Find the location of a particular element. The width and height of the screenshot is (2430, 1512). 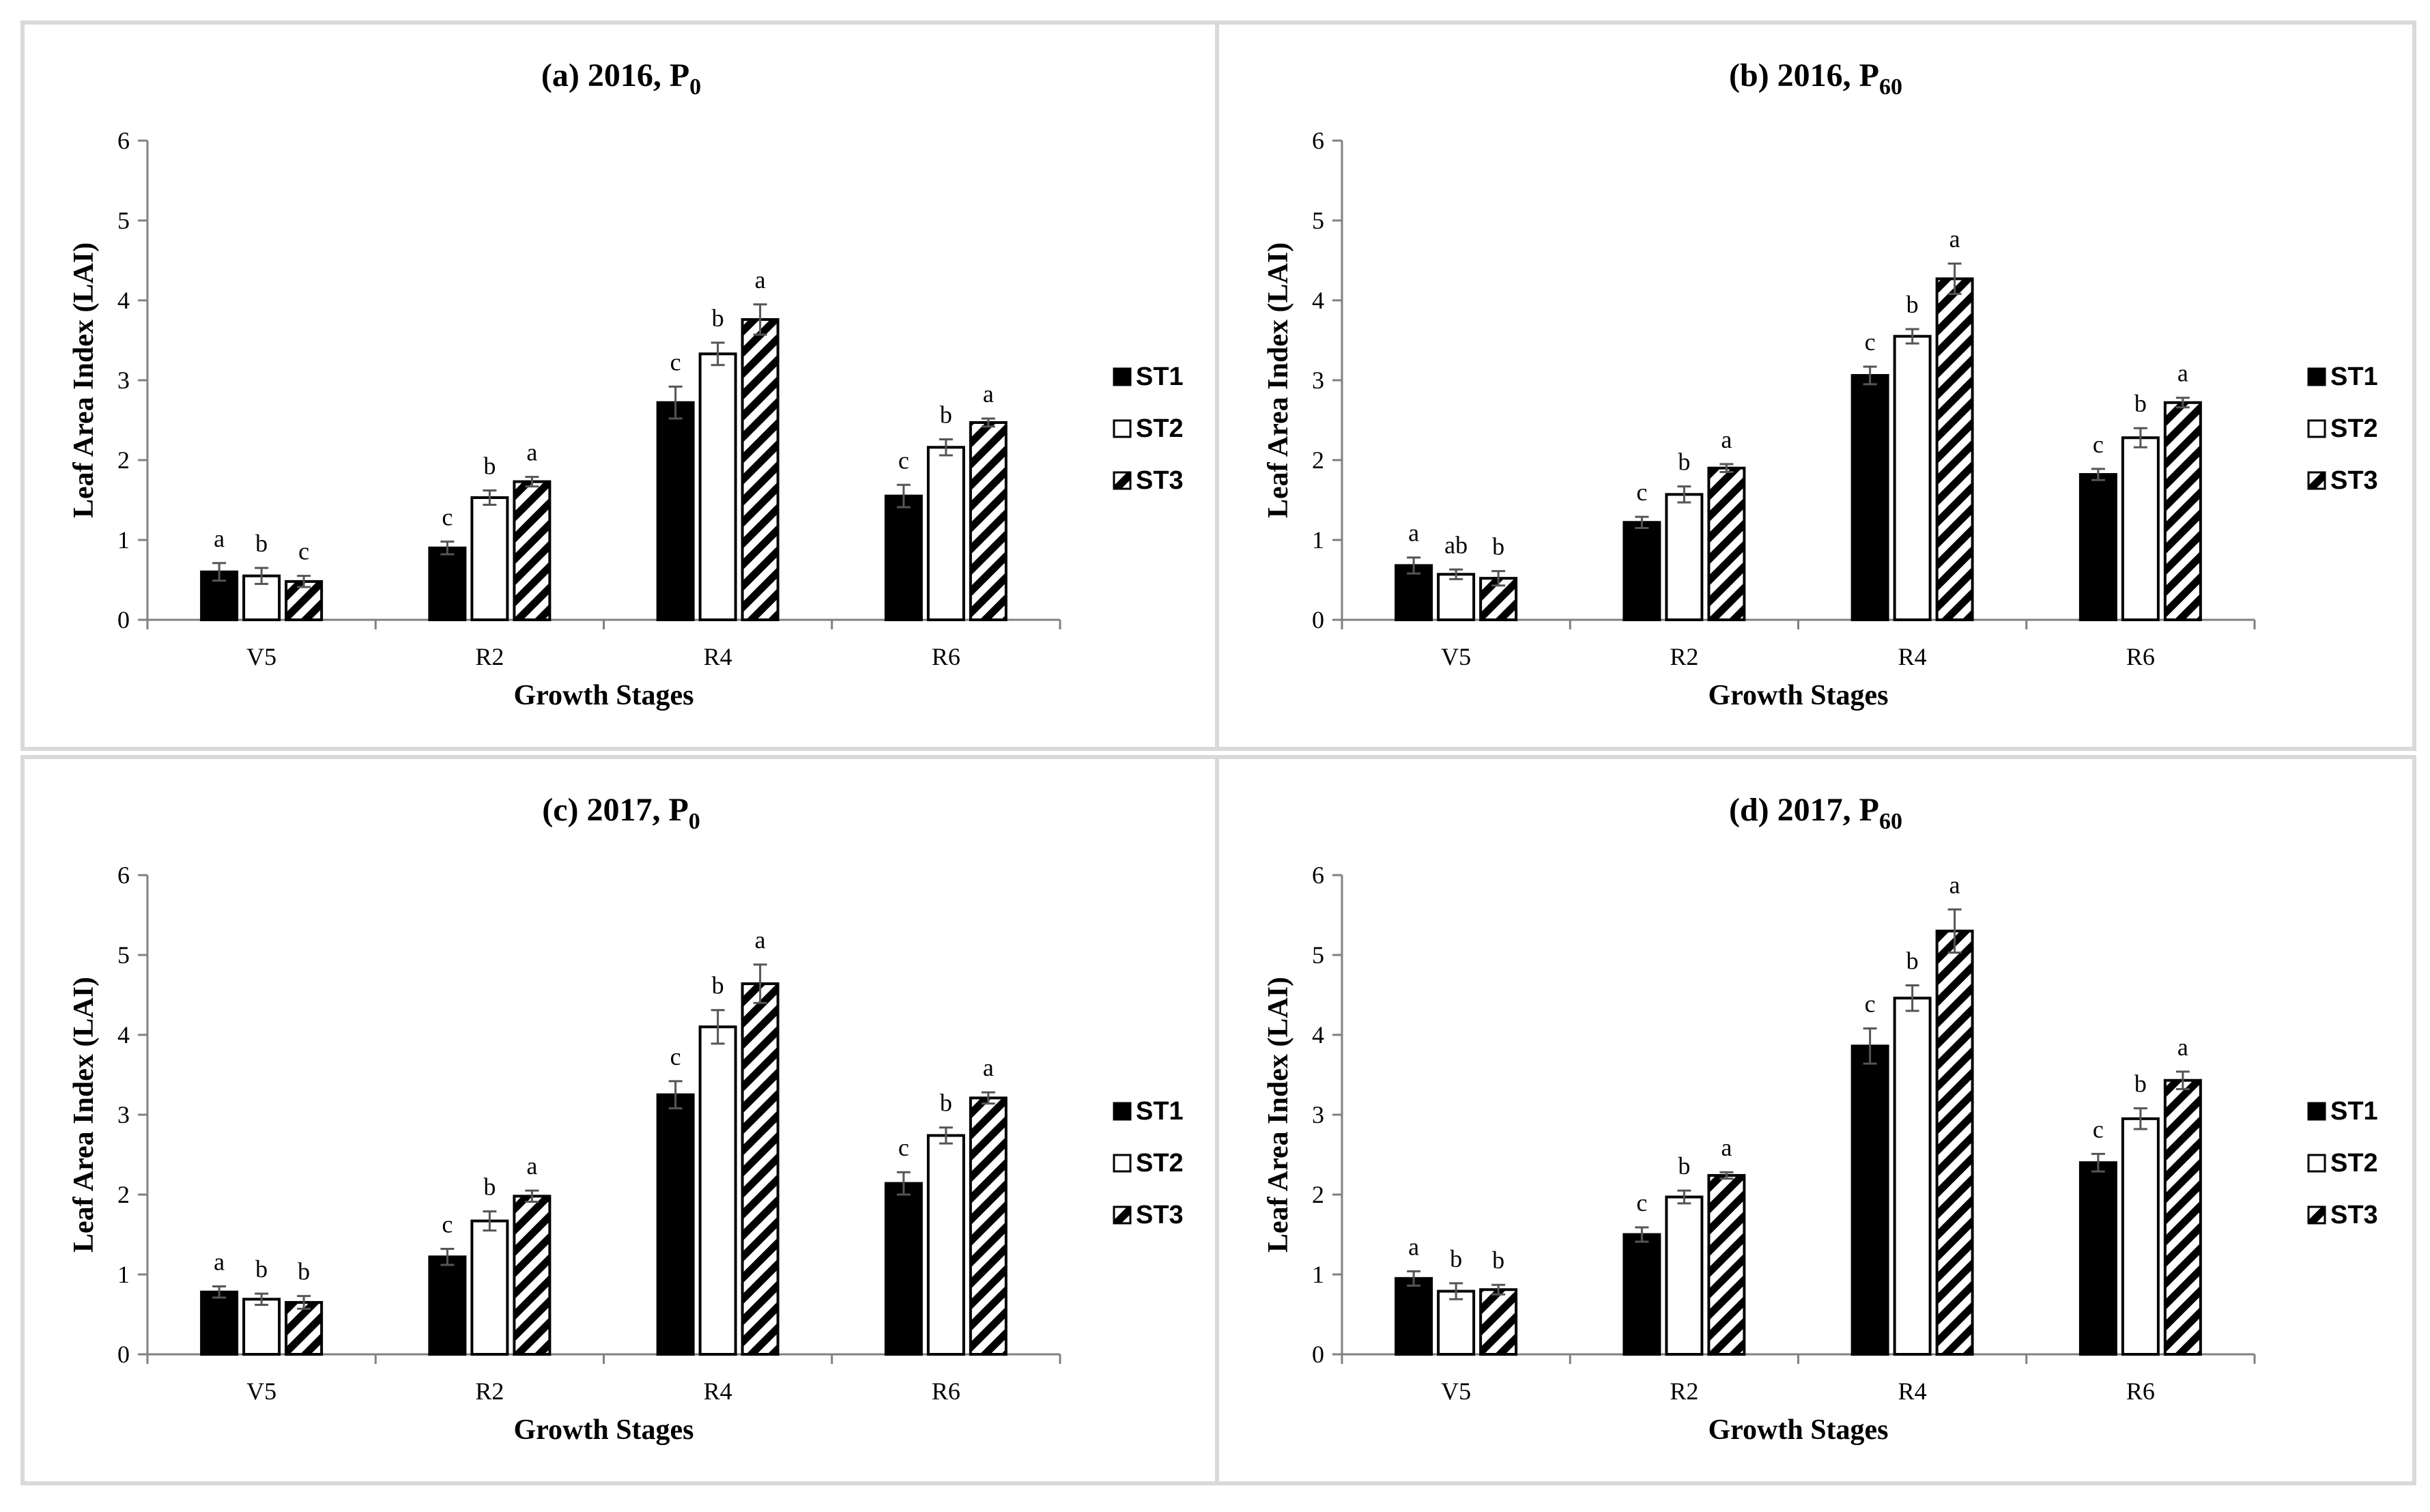

chart-title: (d) 2017, P60 is located at coordinates (1815, 813).